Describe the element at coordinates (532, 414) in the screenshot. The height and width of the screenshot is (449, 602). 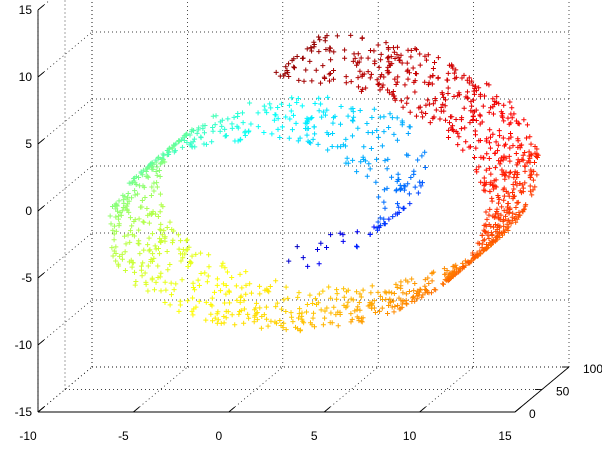
I see `y-tick-label: 0` at that location.